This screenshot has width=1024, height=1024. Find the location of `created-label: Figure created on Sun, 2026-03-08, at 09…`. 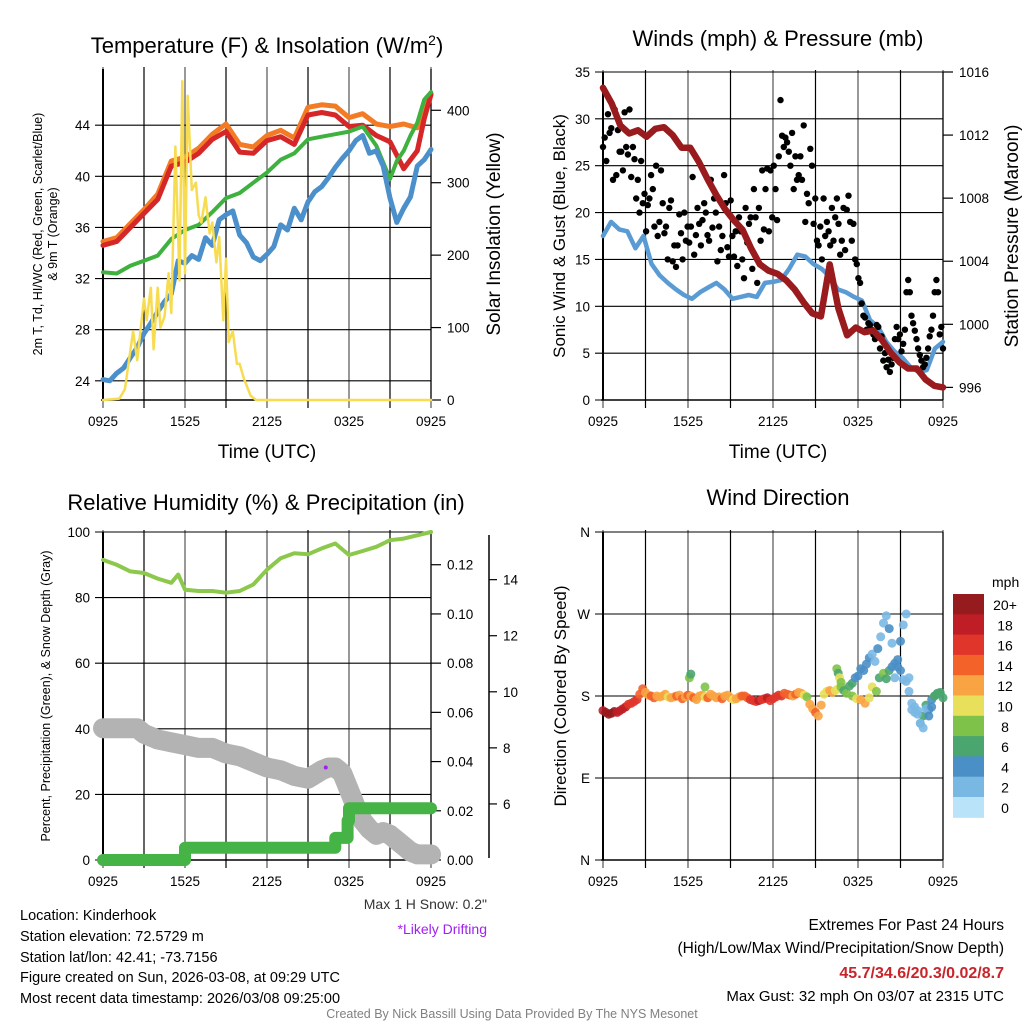

created-label: Figure created on Sun, 2026-03-08, at 09… is located at coordinates (180, 978).